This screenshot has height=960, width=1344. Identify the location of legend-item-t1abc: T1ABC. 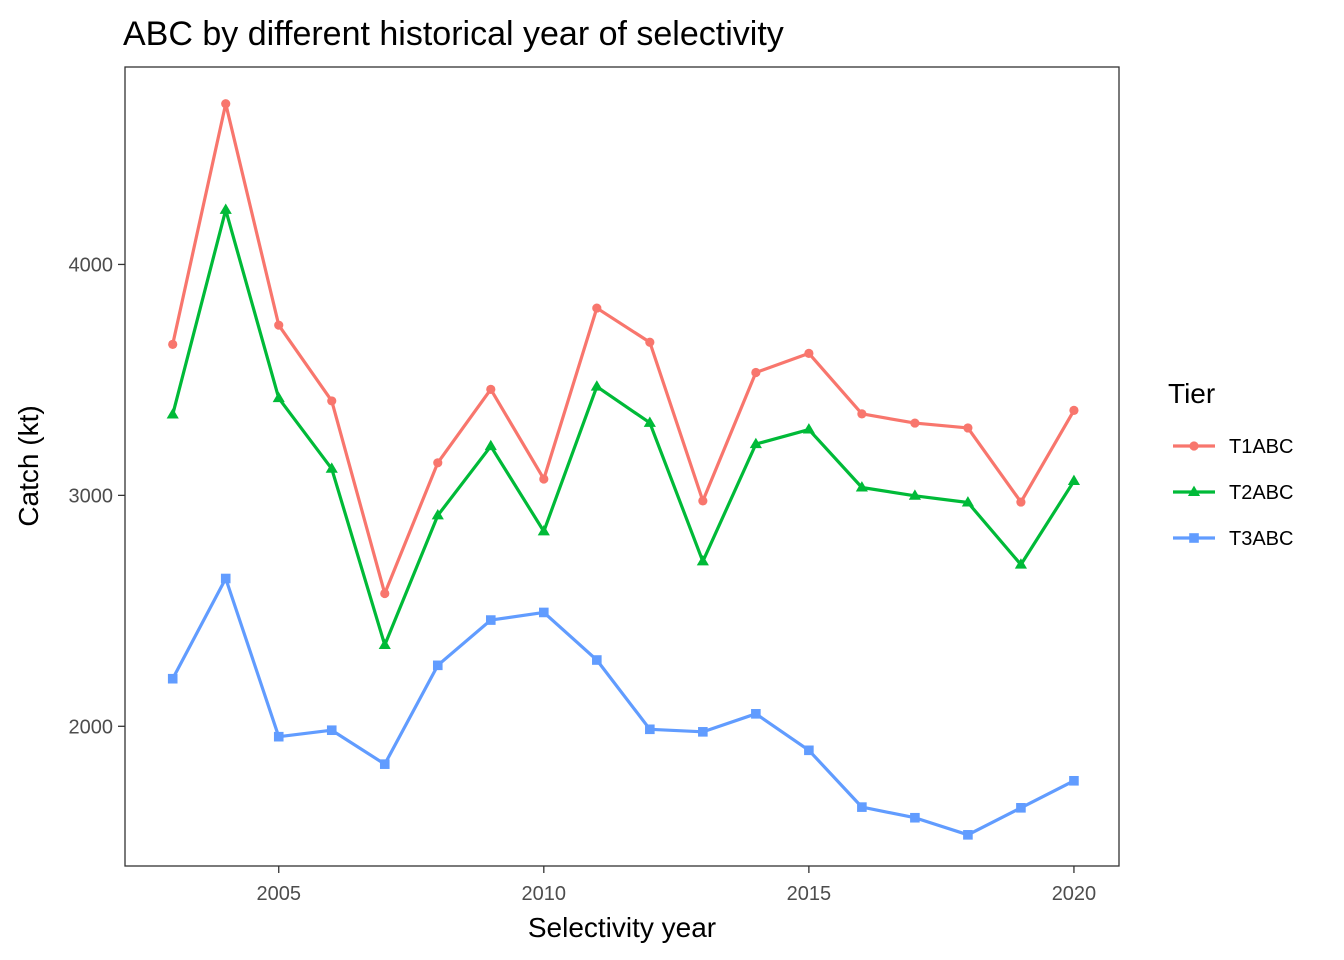
(1233, 447).